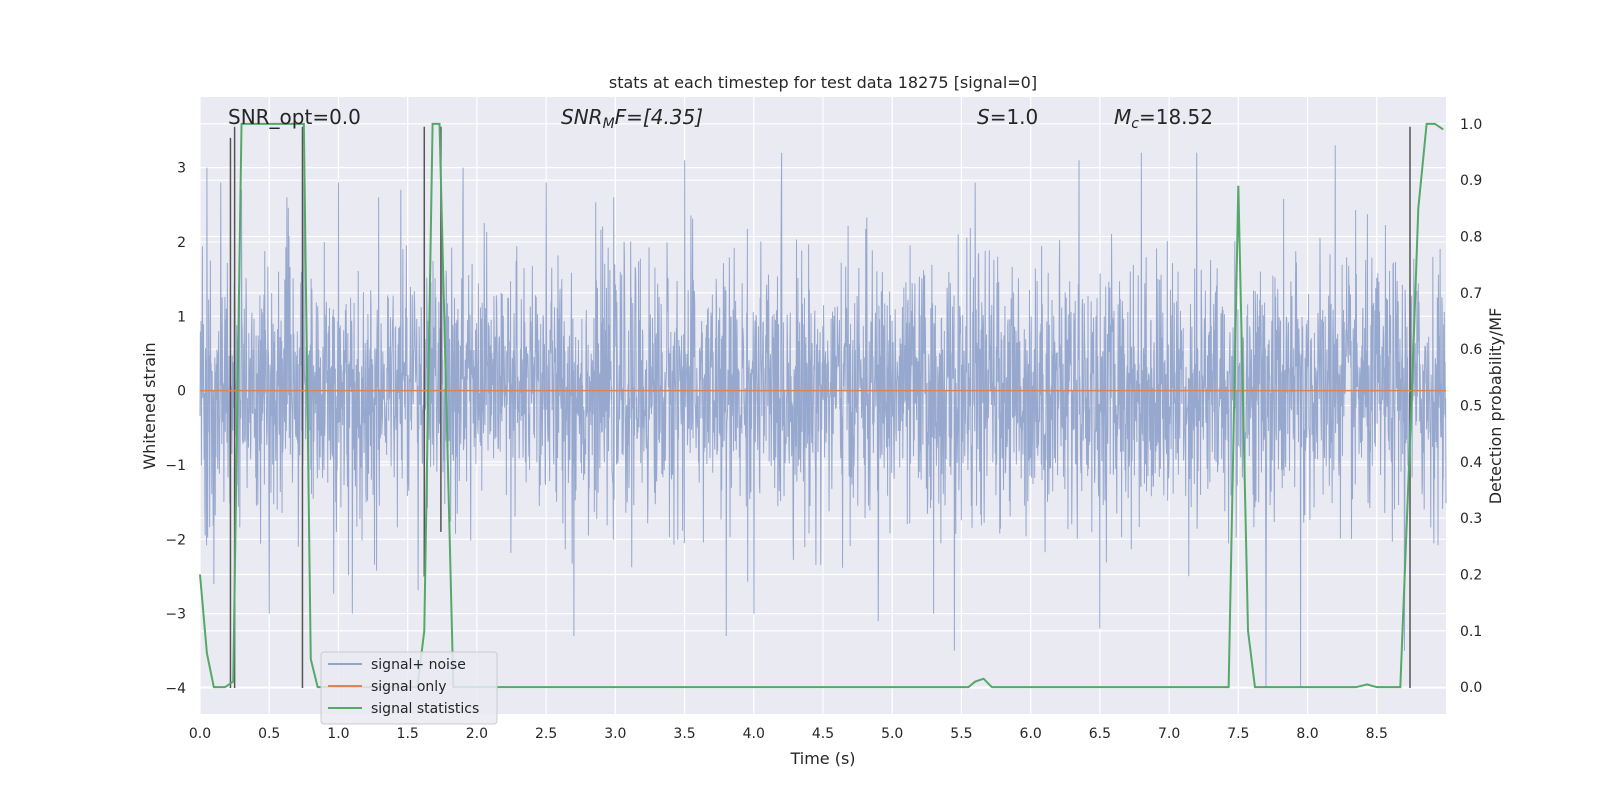 This screenshot has width=1600, height=800. What do you see at coordinates (181, 243) in the screenshot?
I see `y-tick-label: 2` at bounding box center [181, 243].